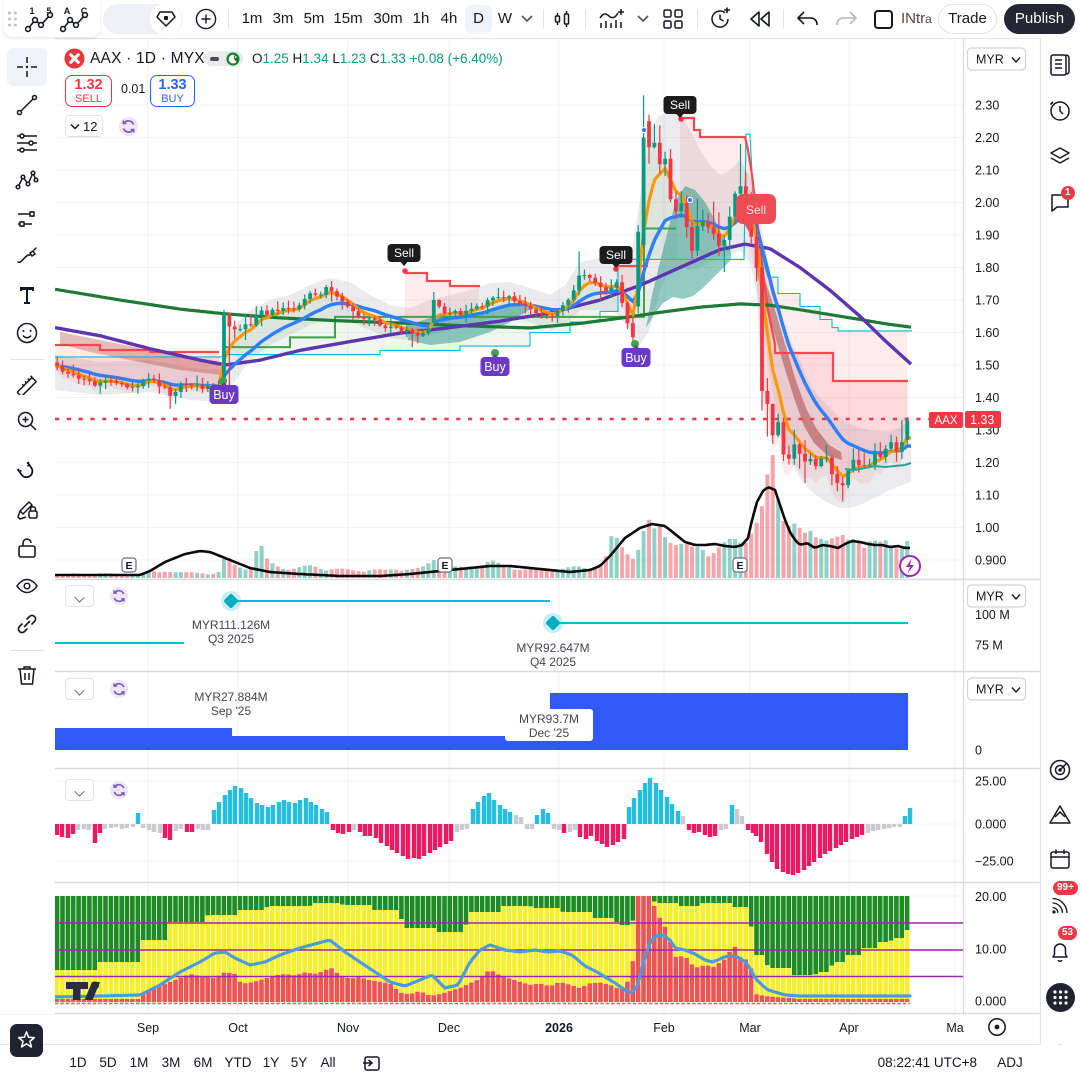 The height and width of the screenshot is (1080, 1080). I want to click on svg-text: Apr, so click(848, 1028).